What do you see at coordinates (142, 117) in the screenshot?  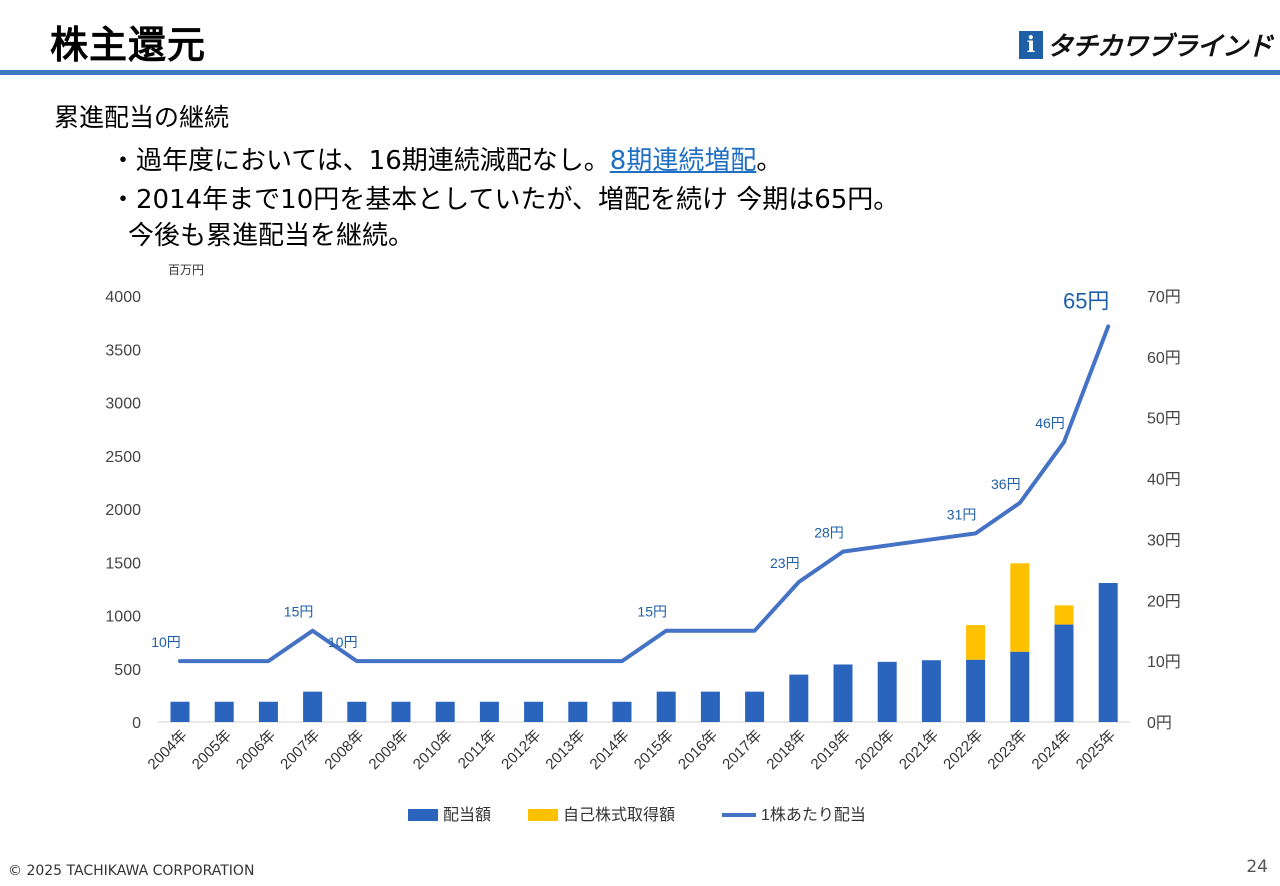 I see `subheading: 累進配当の継続` at bounding box center [142, 117].